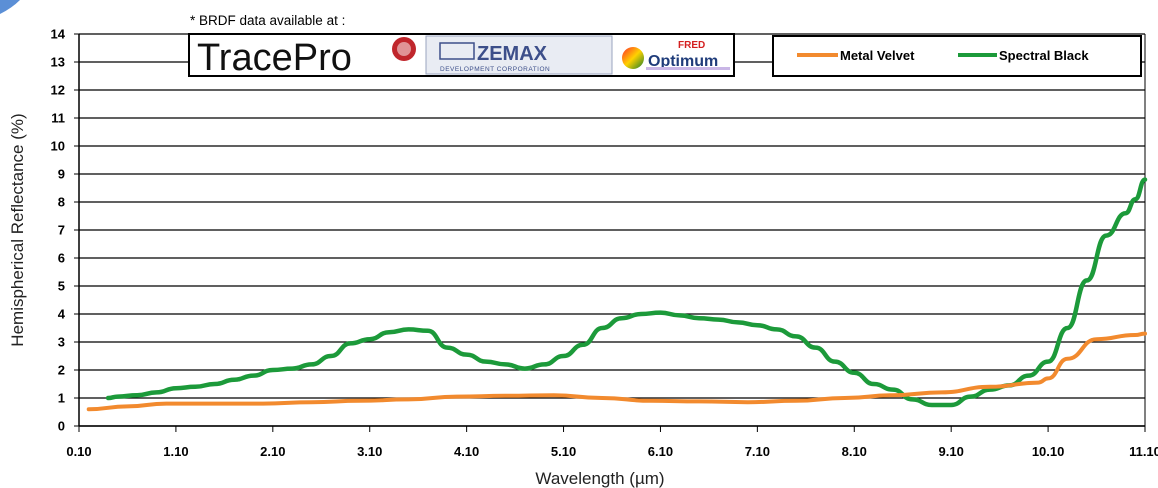  Describe the element at coordinates (61, 202) in the screenshot. I see `y-tick-label: 8` at that location.